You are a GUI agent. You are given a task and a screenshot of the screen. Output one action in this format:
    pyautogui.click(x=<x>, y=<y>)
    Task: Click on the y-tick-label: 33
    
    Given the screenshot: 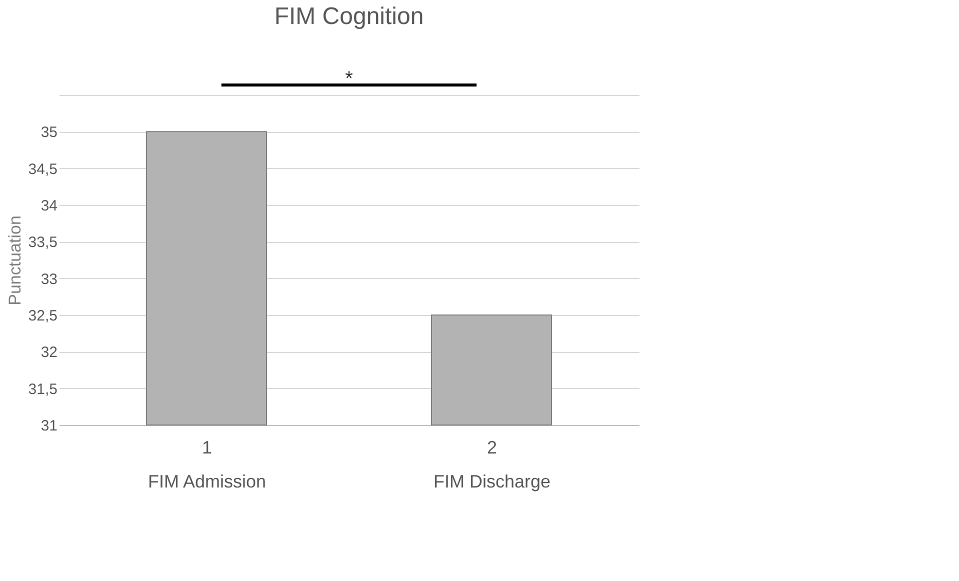 What is the action you would take?
    pyautogui.click(x=49, y=279)
    